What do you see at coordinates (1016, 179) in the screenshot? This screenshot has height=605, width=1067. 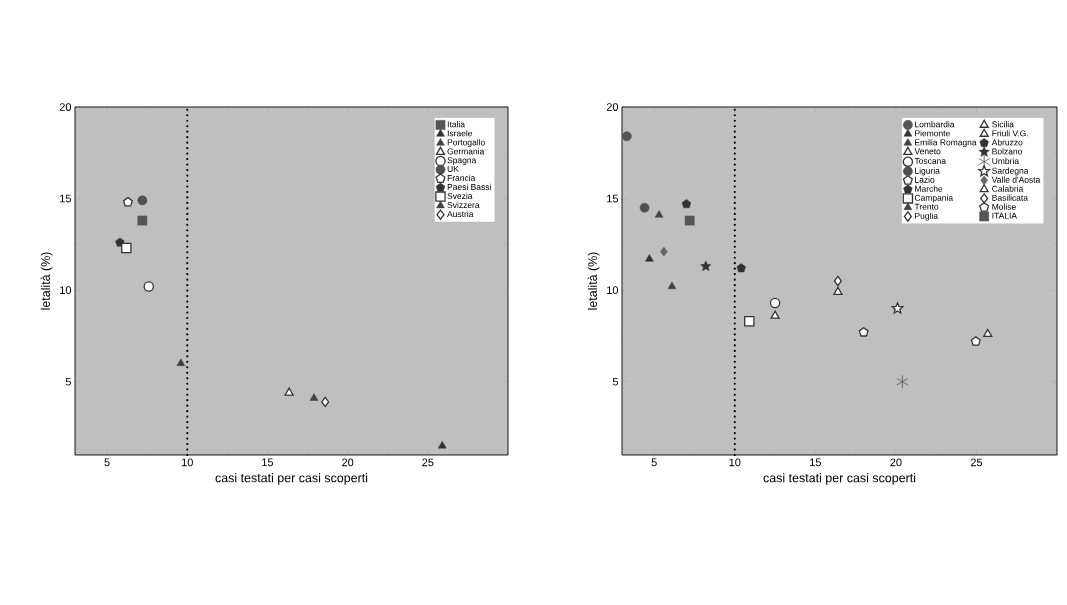 I see `legend-label: Valle d'Aosta` at bounding box center [1016, 179].